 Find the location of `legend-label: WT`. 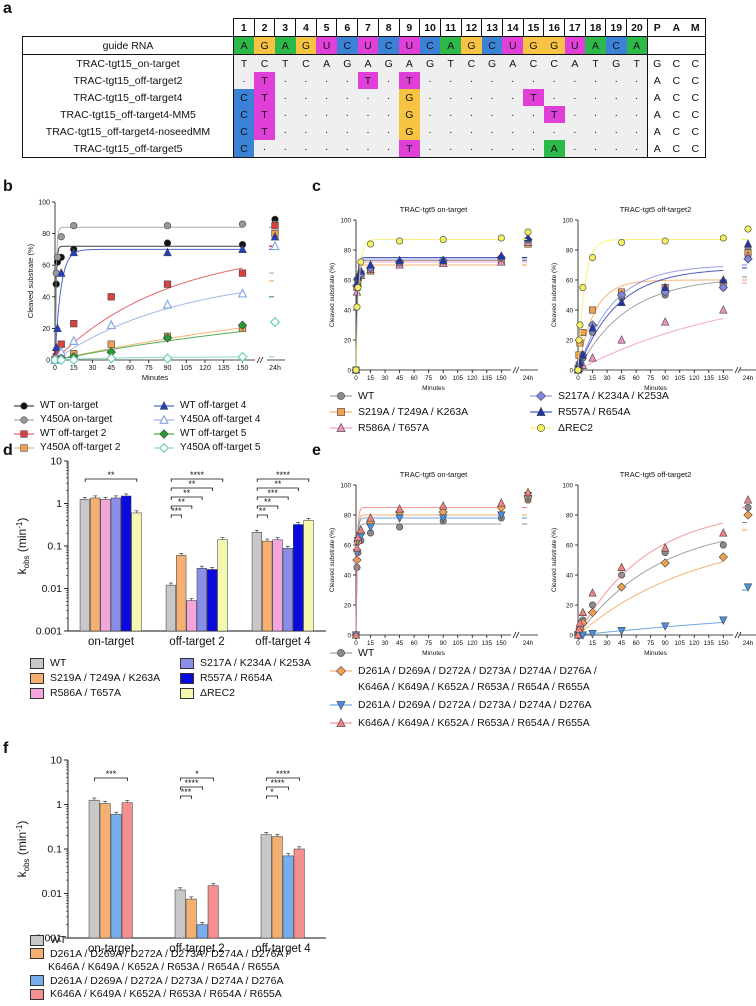

legend-label: WT is located at coordinates (366, 396).